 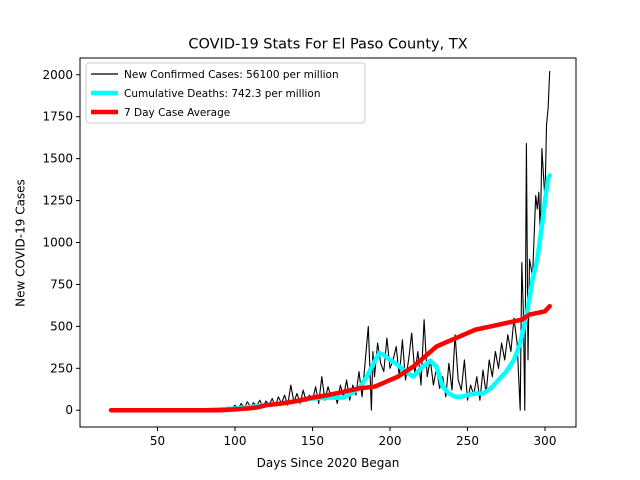 What do you see at coordinates (222, 94) in the screenshot?
I see `legend-label-deaths: Cumulative Deaths: 742.3 per million` at bounding box center [222, 94].